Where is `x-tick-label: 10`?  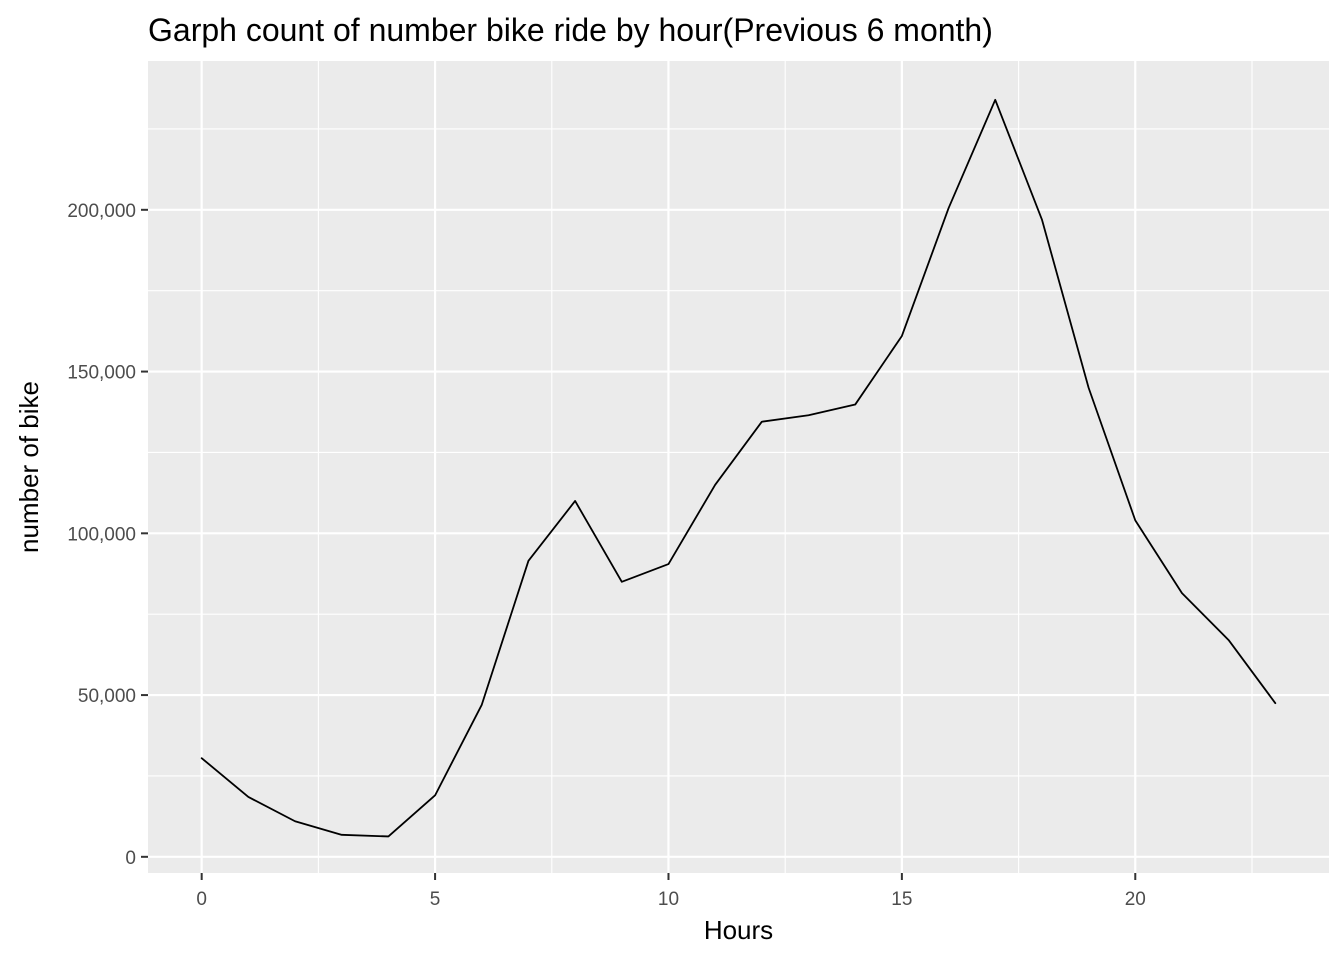
x-tick-label: 10 is located at coordinates (668, 899).